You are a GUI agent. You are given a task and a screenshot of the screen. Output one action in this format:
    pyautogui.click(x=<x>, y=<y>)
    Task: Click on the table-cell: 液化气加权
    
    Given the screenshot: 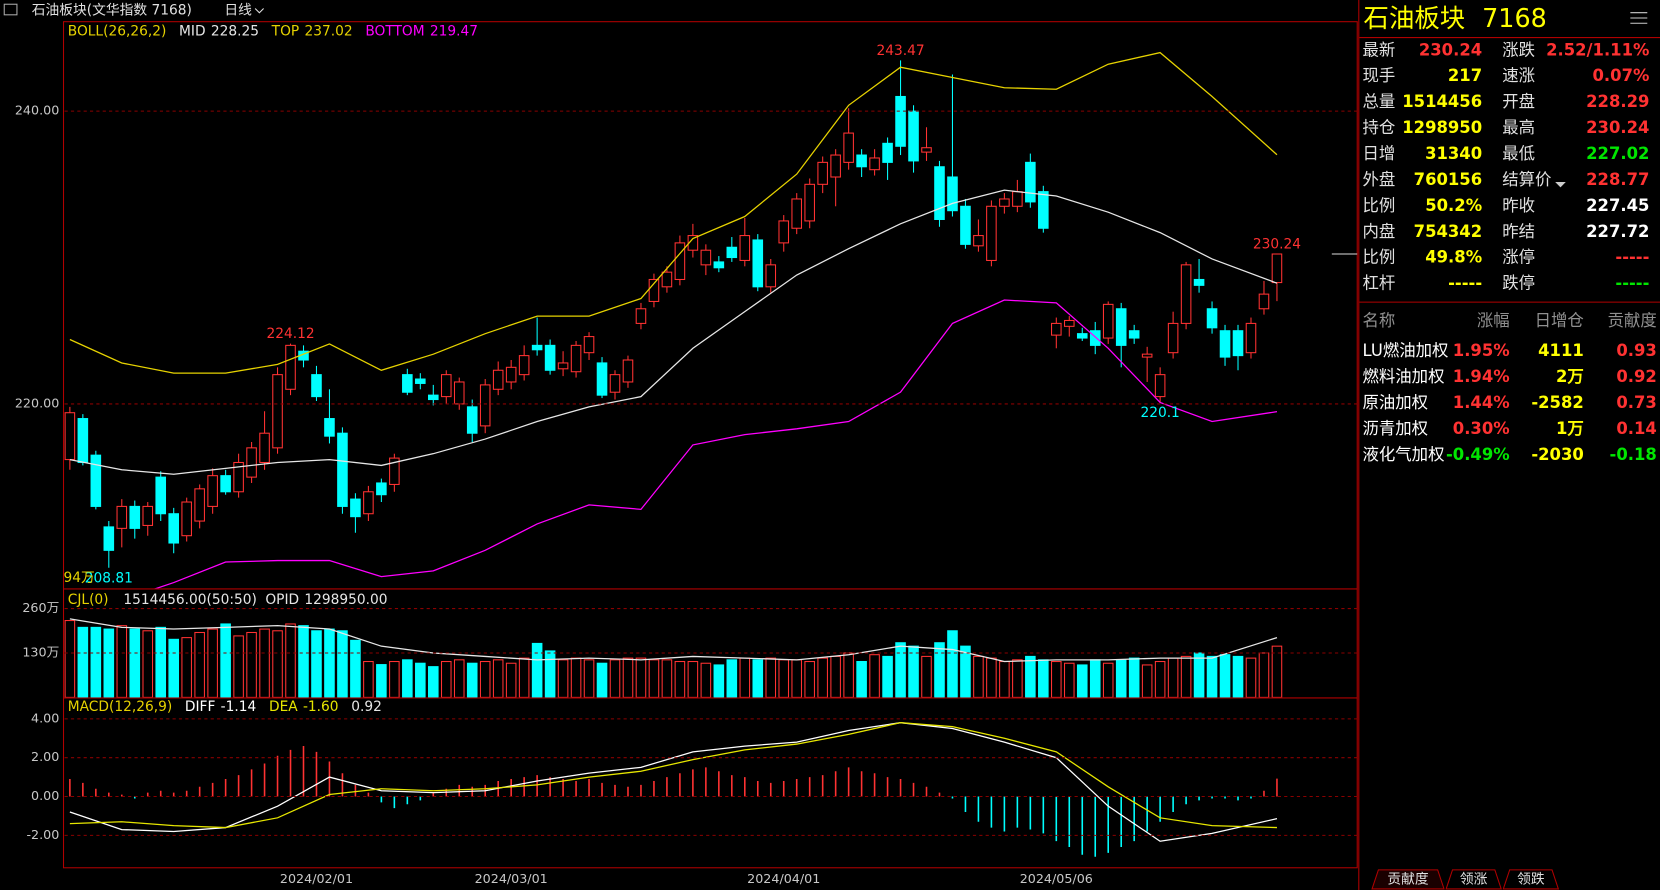 What is the action you would take?
    pyautogui.click(x=1404, y=454)
    